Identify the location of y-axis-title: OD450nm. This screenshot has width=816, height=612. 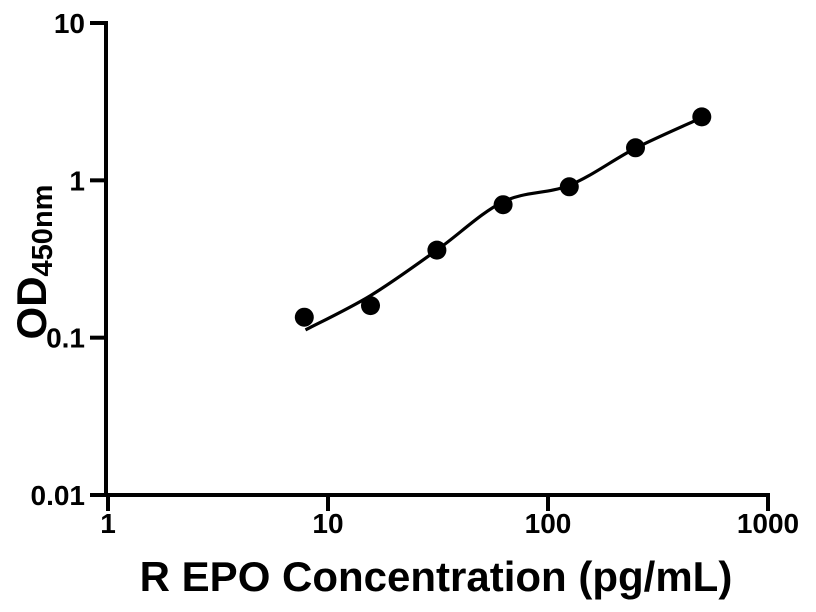
(34, 262).